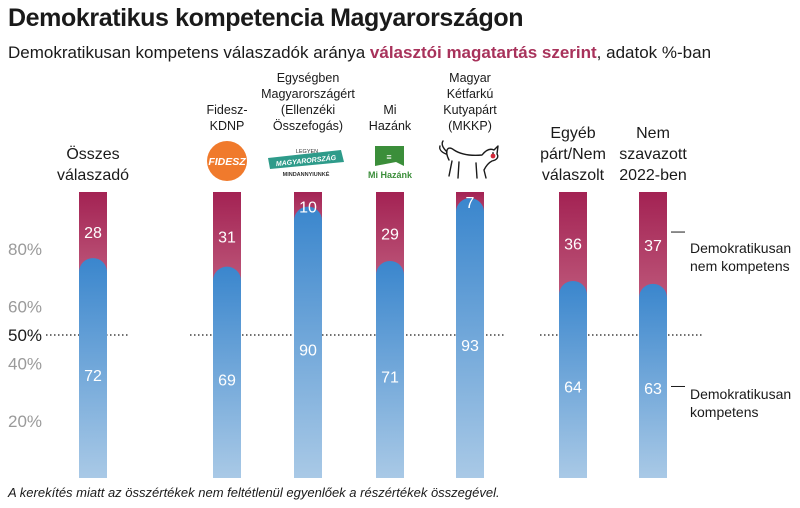  I want to click on category-label-line: párt/Nem, so click(573, 154).